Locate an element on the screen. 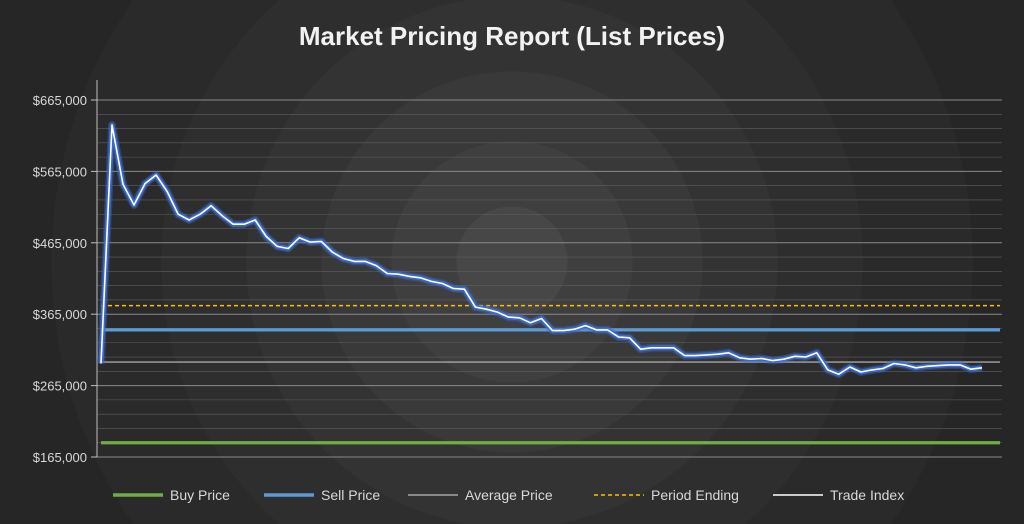 The image size is (1024, 524). y-tick-label: $165,000 is located at coordinates (60, 457).